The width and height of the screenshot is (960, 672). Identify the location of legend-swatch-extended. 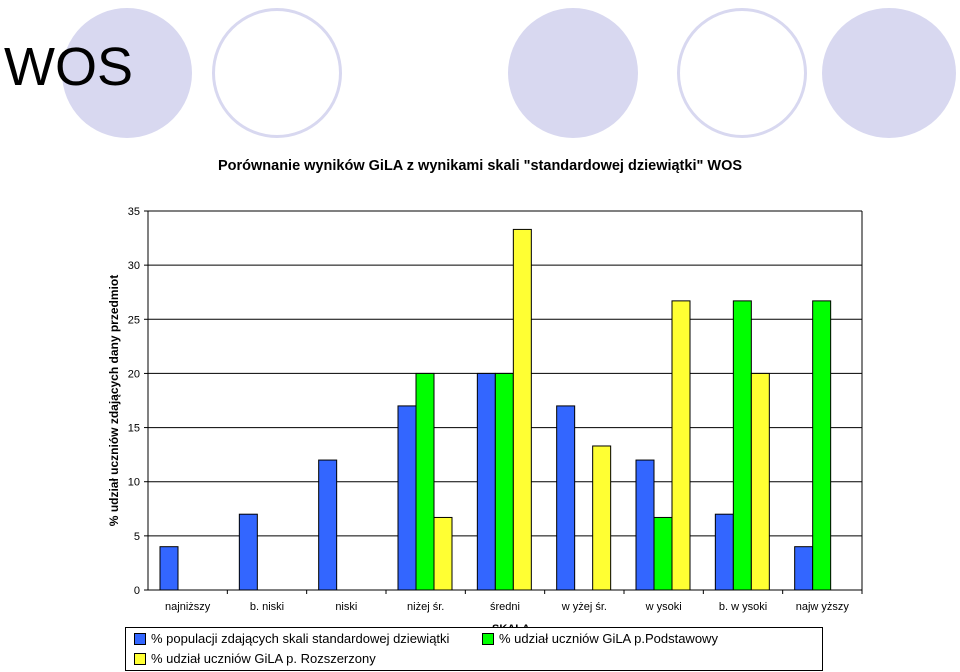
(140, 658).